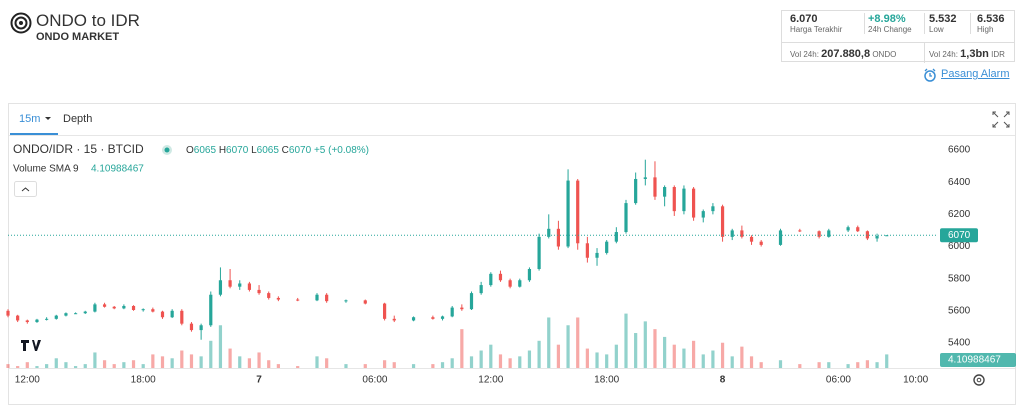 This screenshot has height=414, width=1024. I want to click on settings-icon-center, so click(979, 380).